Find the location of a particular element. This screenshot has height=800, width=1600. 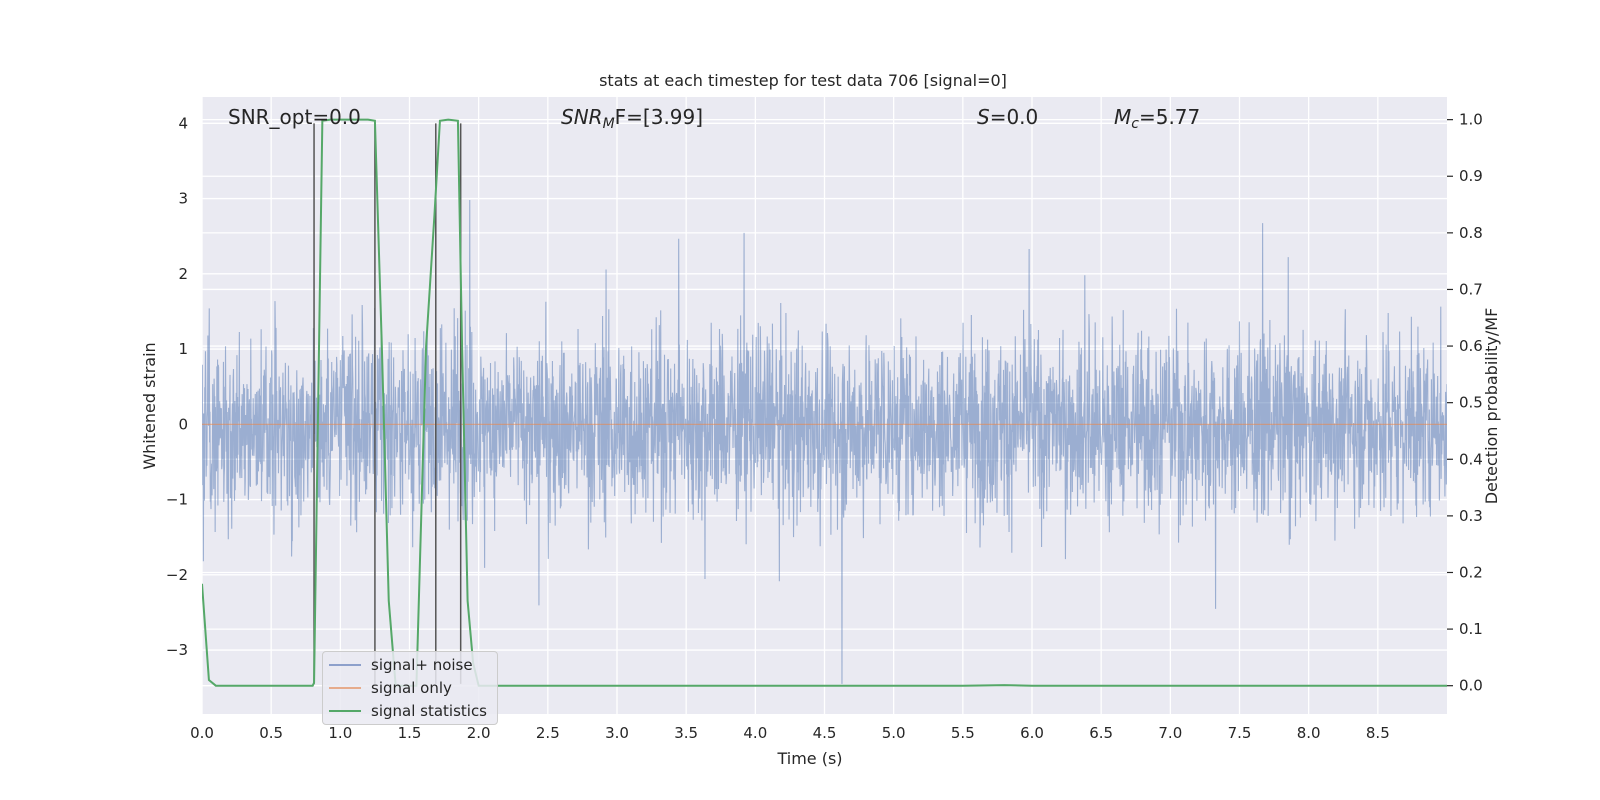

y-right-tick-label: 0.2 is located at coordinates (1471, 572).